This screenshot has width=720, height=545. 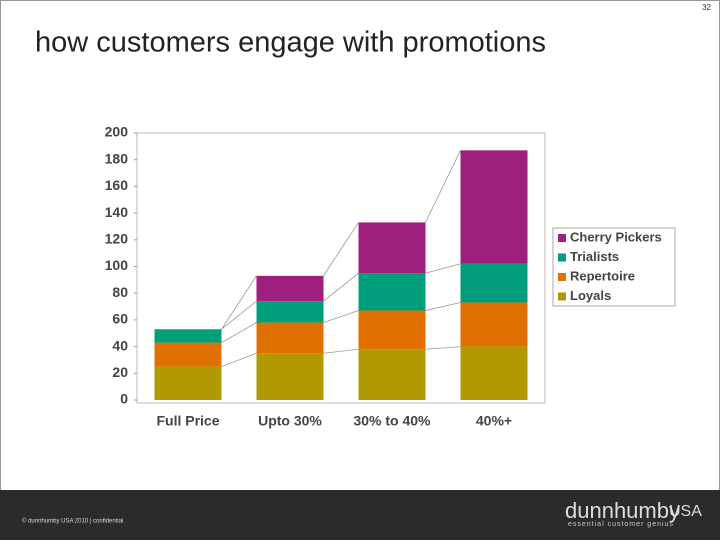 What do you see at coordinates (117, 265) in the screenshot?
I see `y-tick-label: 100` at bounding box center [117, 265].